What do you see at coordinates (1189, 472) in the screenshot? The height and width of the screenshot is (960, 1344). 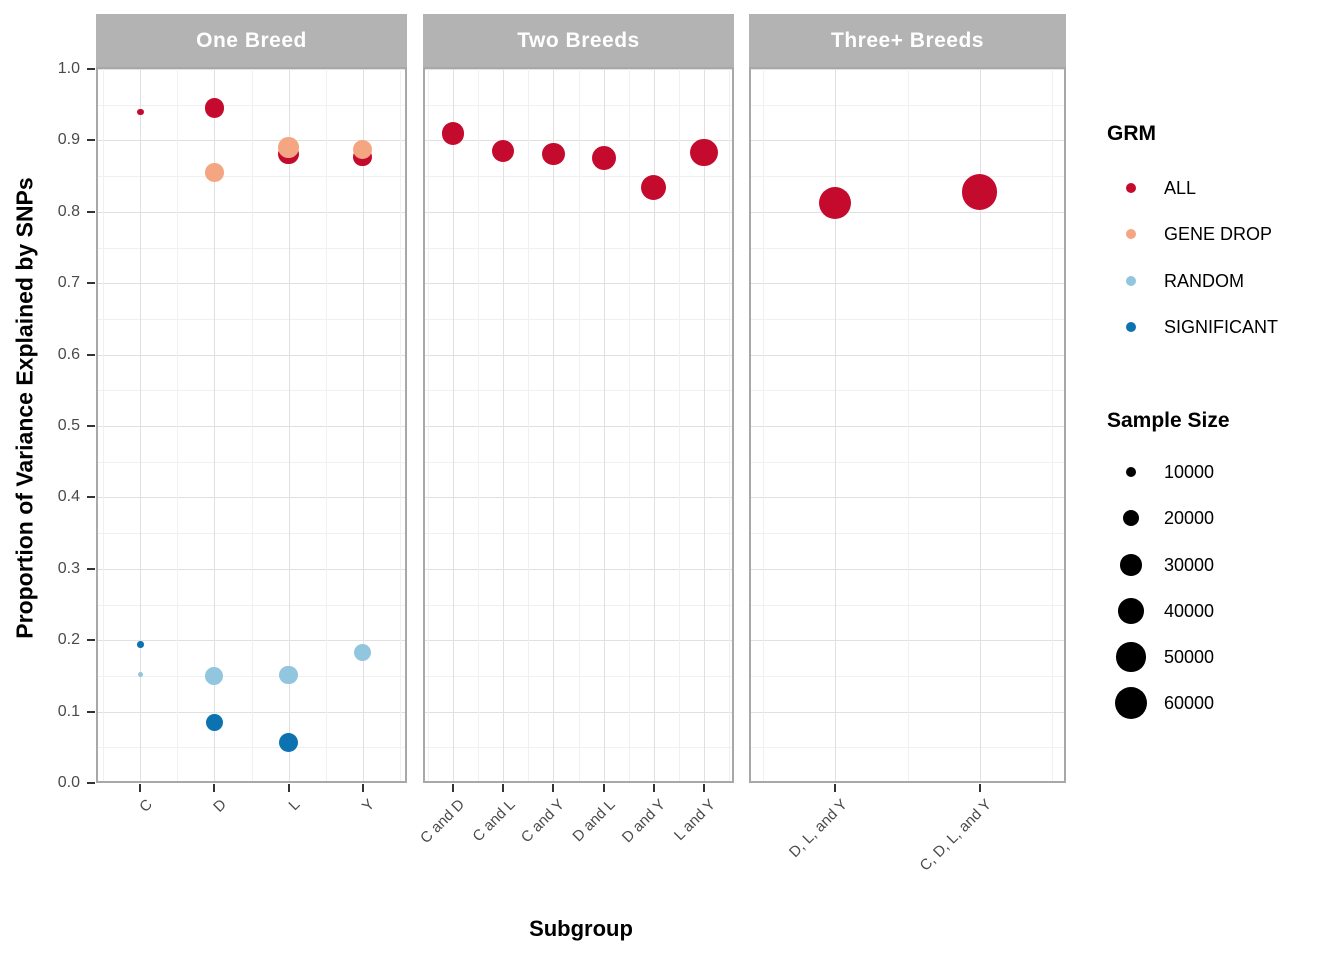 I see `size-legend-label-10000: 10000` at bounding box center [1189, 472].